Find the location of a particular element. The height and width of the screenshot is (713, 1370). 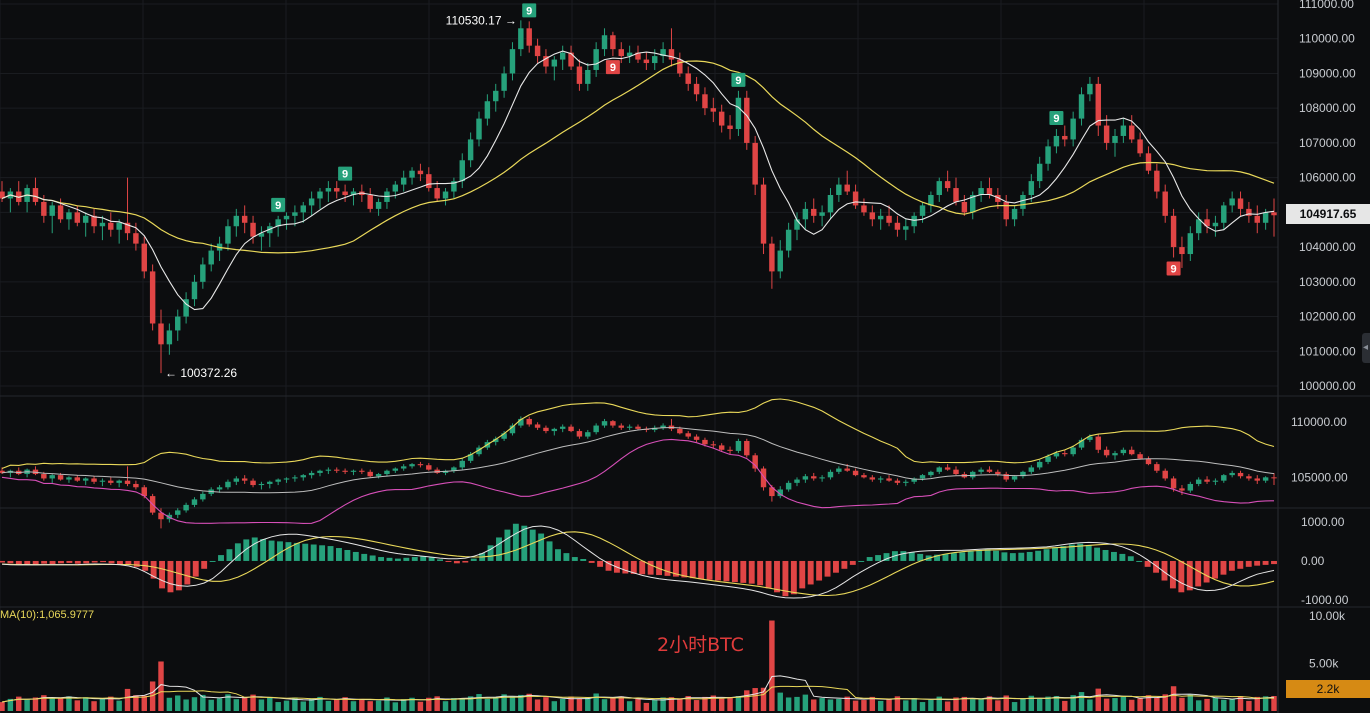

boll-tick-label: 105000.00 is located at coordinates (1319, 477).